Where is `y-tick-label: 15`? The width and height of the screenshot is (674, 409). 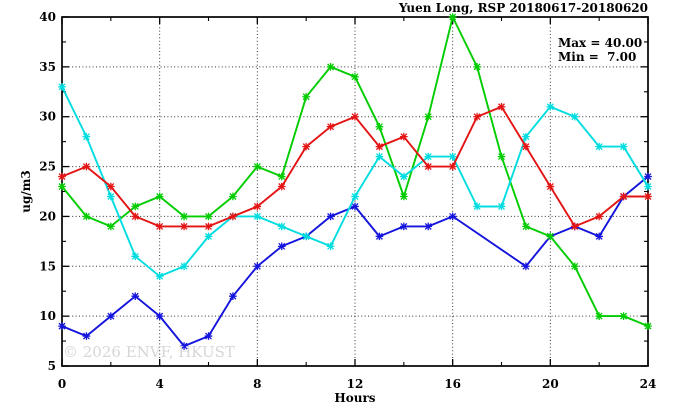
y-tick-label: 15 is located at coordinates (47, 266).